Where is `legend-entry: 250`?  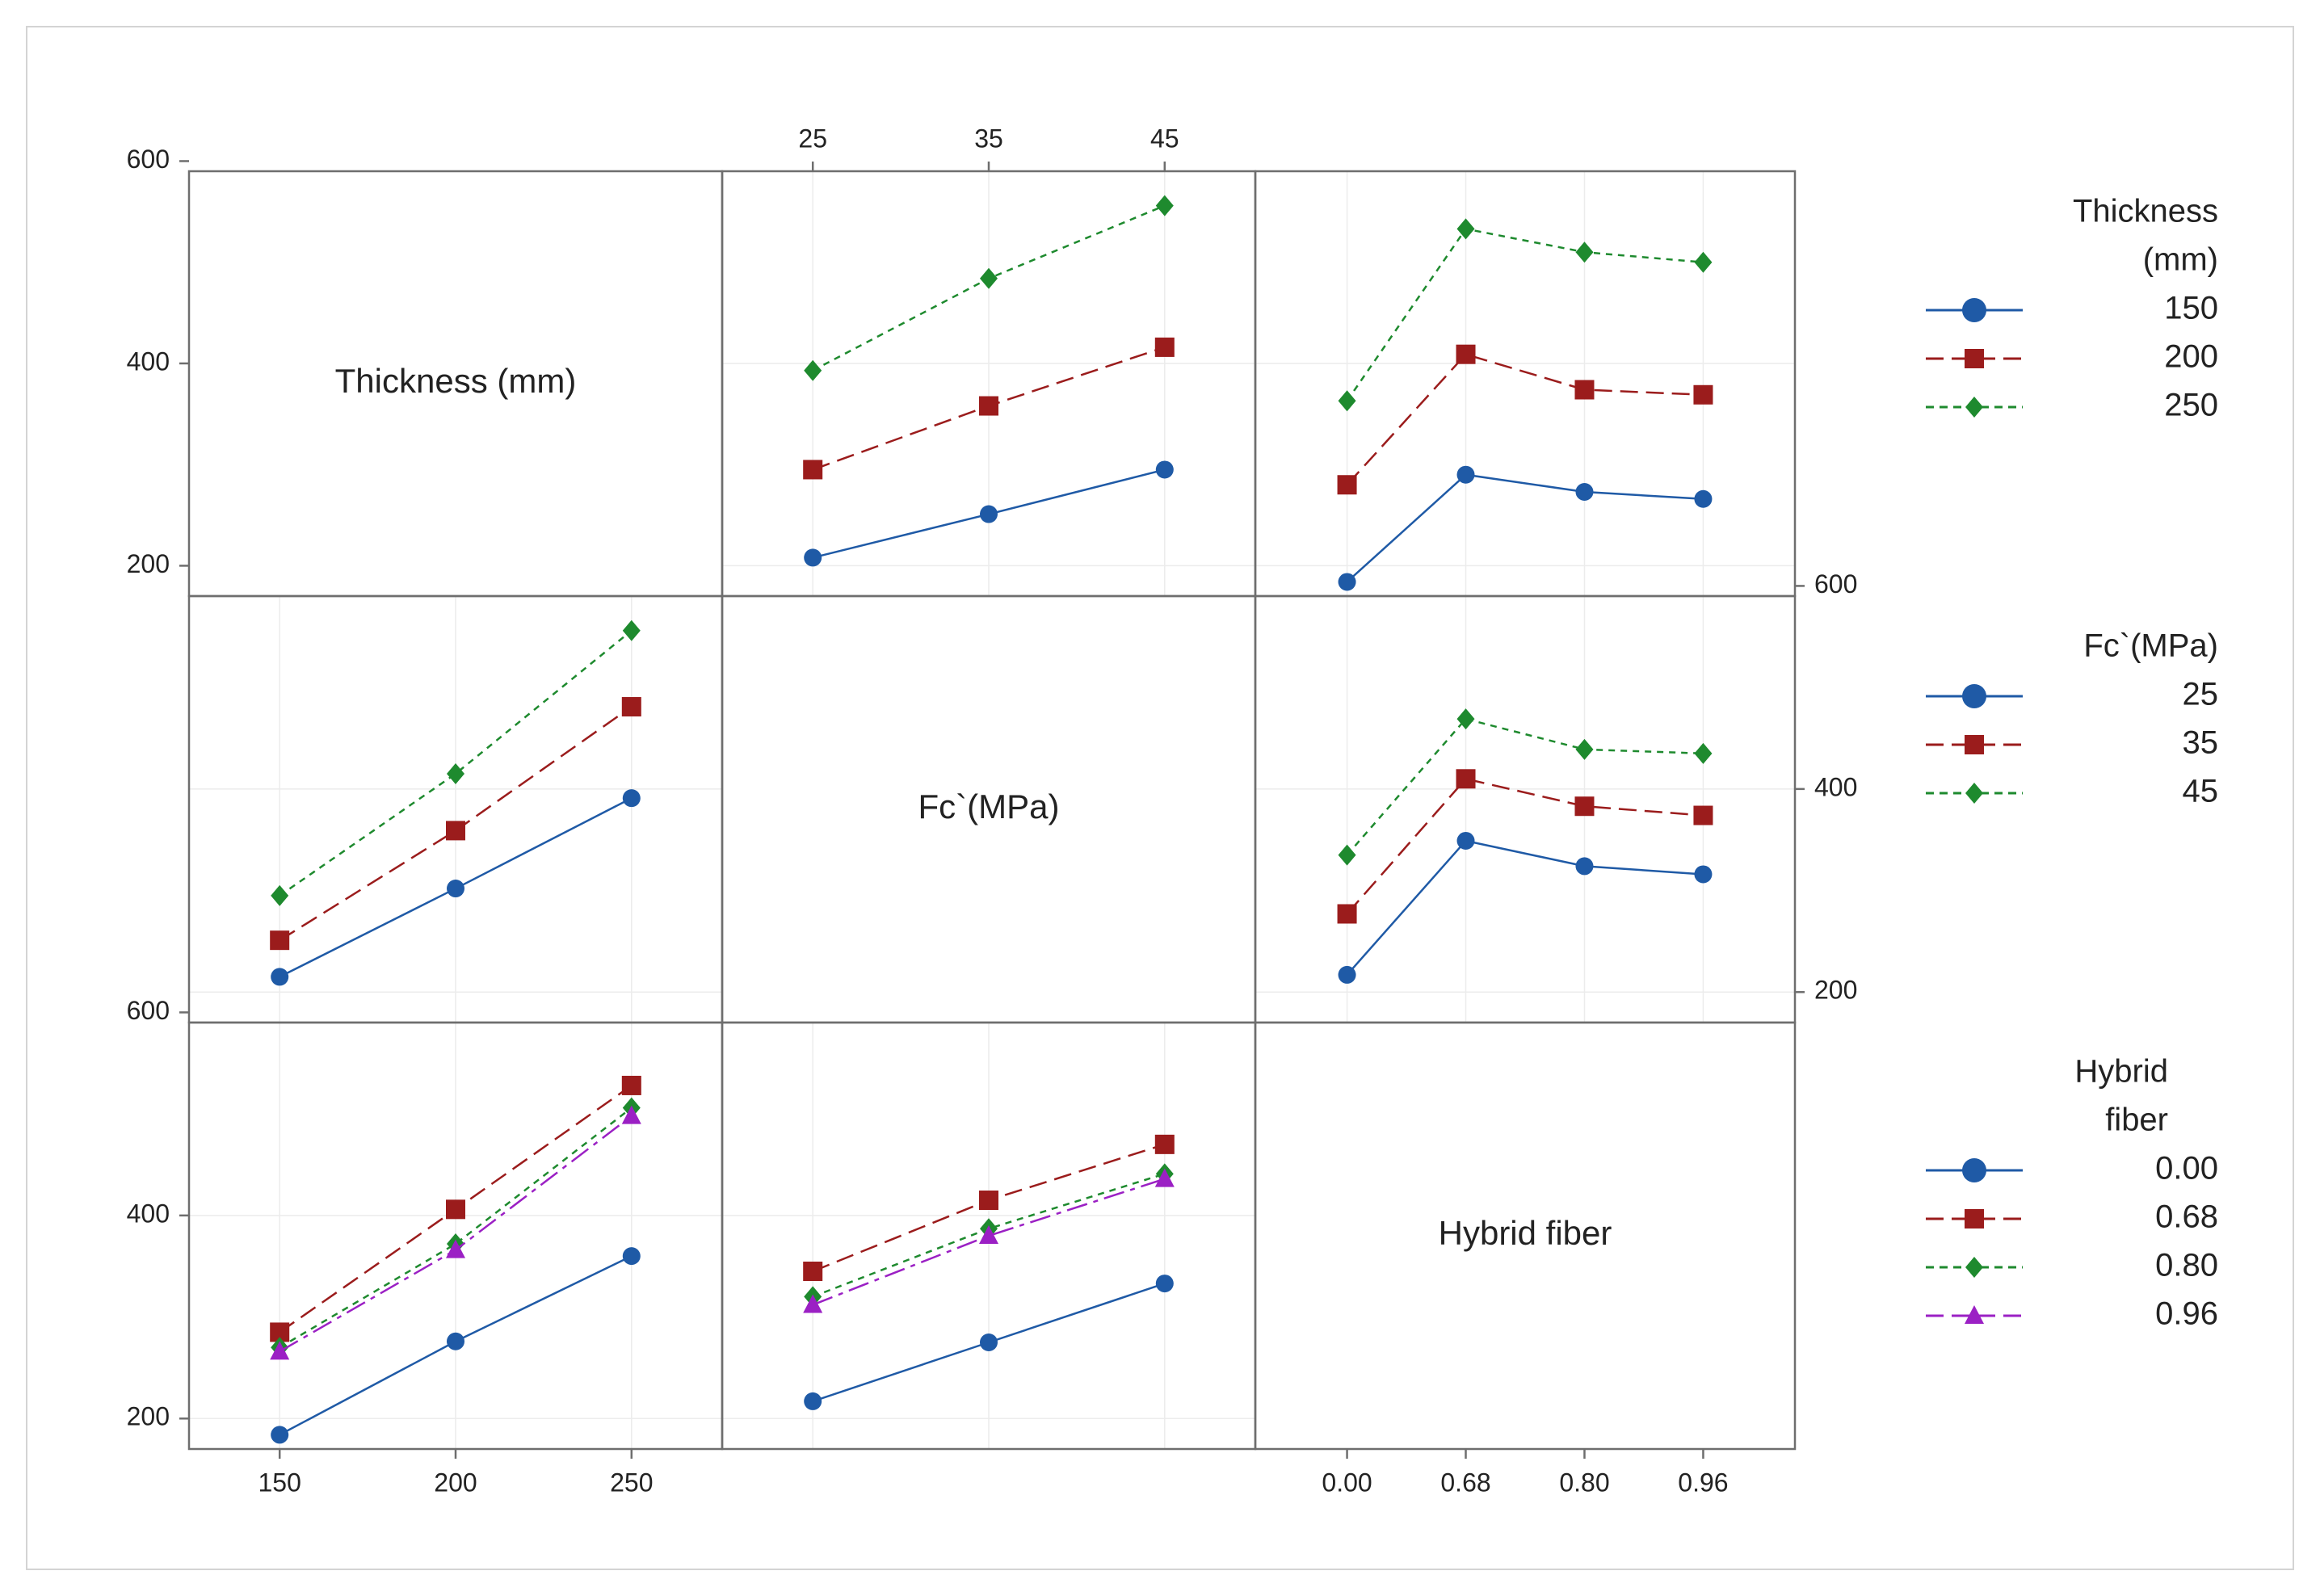
legend-entry: 250 is located at coordinates (2191, 405).